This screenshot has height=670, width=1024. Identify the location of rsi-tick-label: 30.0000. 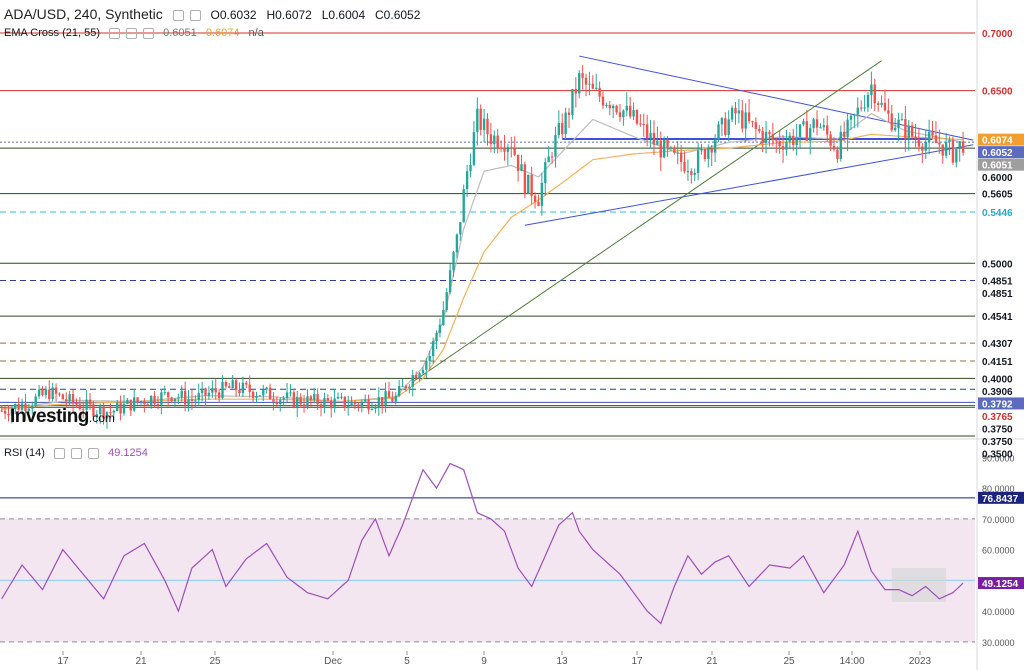
(998, 643).